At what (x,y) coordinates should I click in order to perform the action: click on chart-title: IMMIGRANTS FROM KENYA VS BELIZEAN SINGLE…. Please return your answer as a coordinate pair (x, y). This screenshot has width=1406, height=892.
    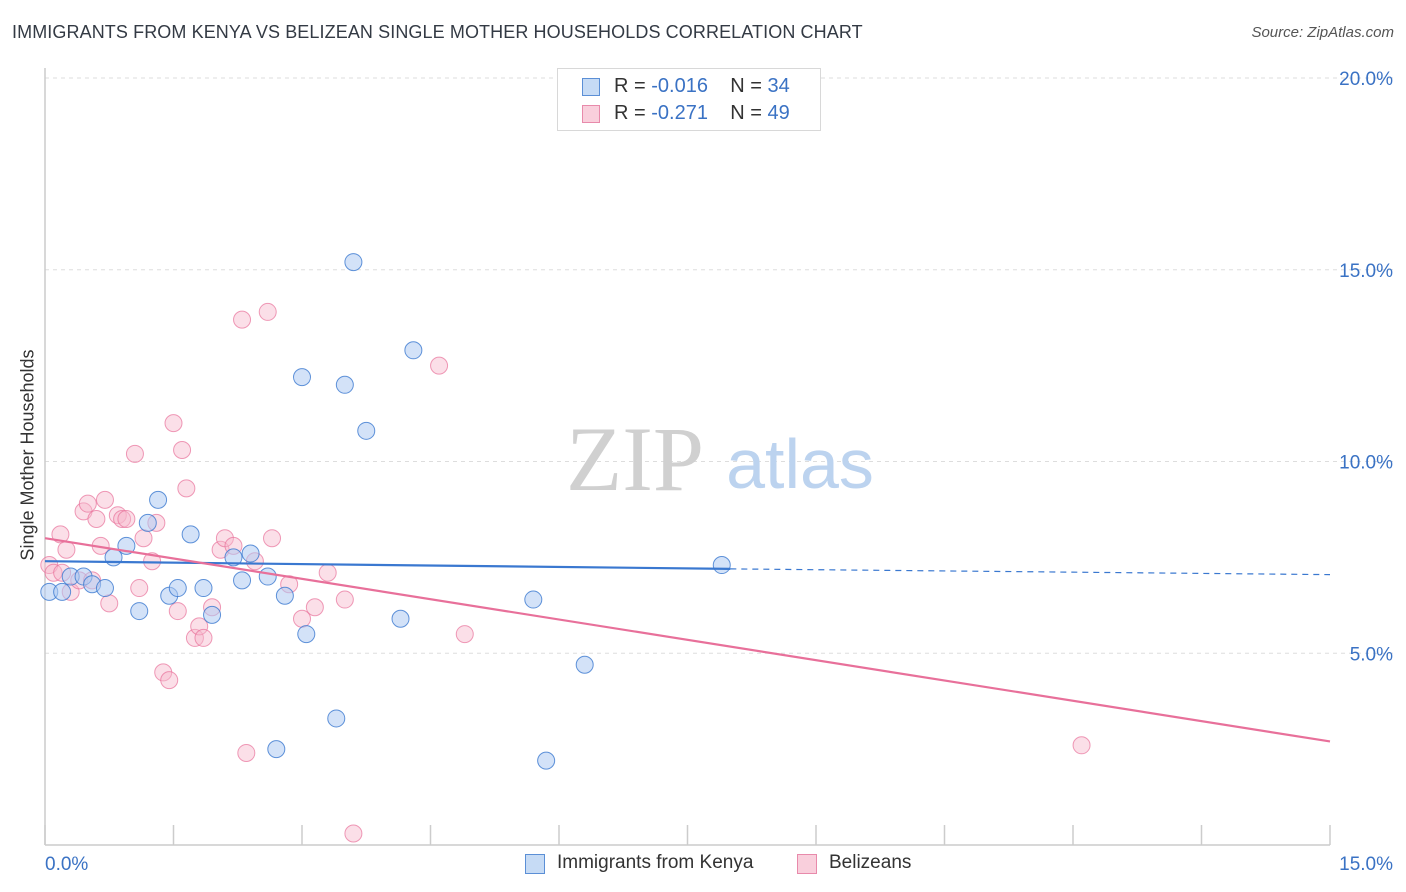
    Looking at the image, I should click on (437, 32).